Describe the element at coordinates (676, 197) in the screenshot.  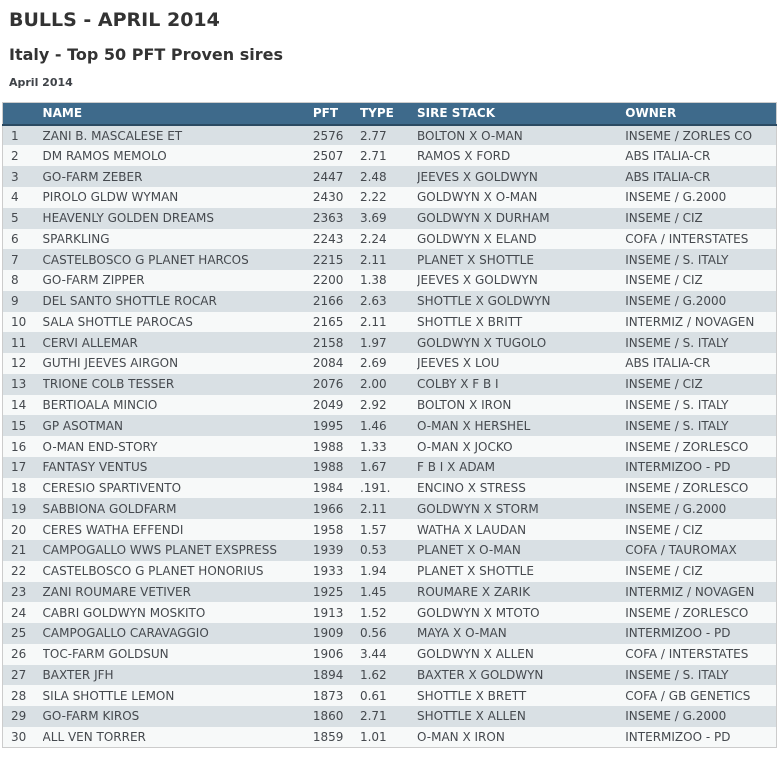
I see `cell-owner: INSEME / G.2000` at that location.